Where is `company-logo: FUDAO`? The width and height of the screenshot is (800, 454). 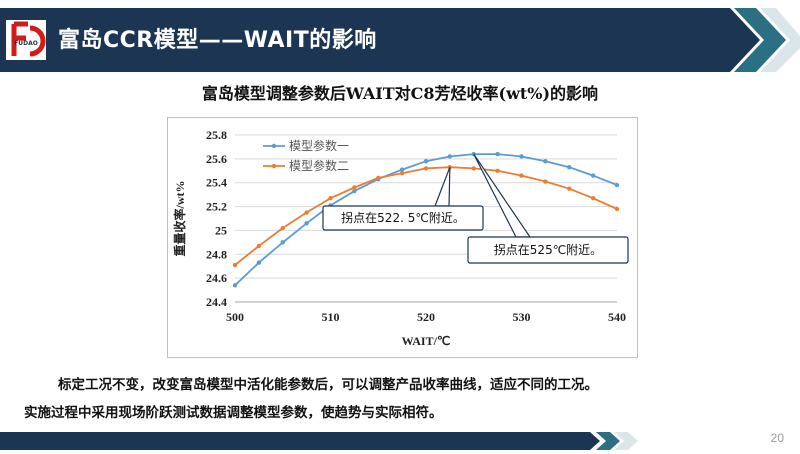
company-logo: FUDAO is located at coordinates (26, 40).